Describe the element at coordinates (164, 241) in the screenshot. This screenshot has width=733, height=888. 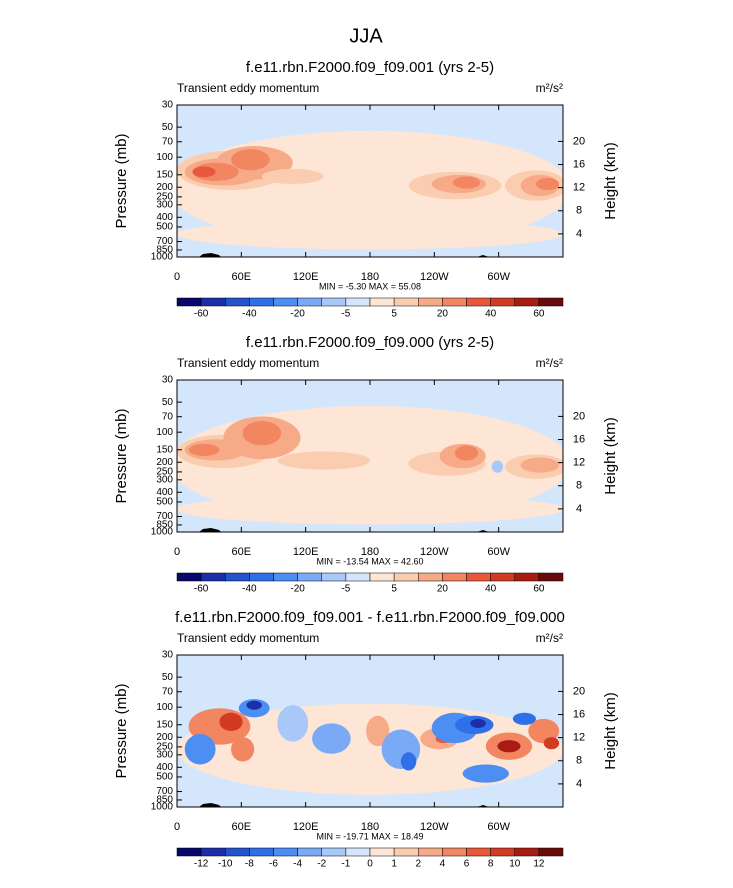
I see `y-tick-label: 700` at that location.